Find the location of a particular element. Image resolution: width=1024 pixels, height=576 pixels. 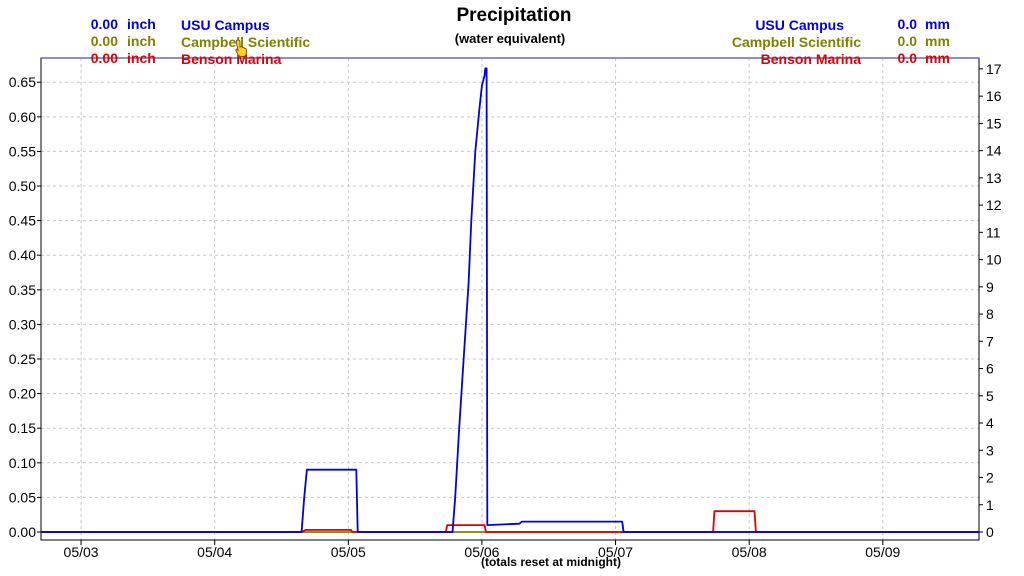

legend-left-benson-name: Benson Marina is located at coordinates (231, 59).